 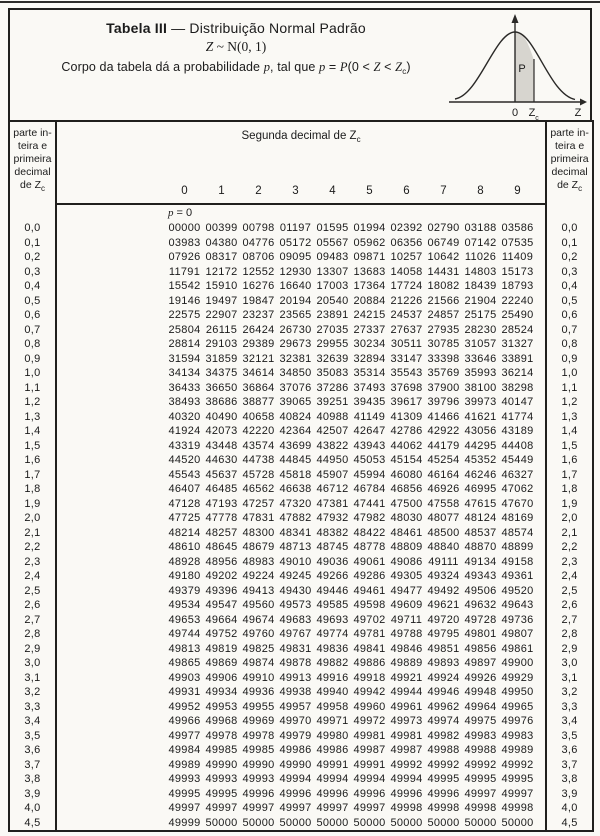 I want to click on row-label-right: 2,0, so click(x=569, y=518).